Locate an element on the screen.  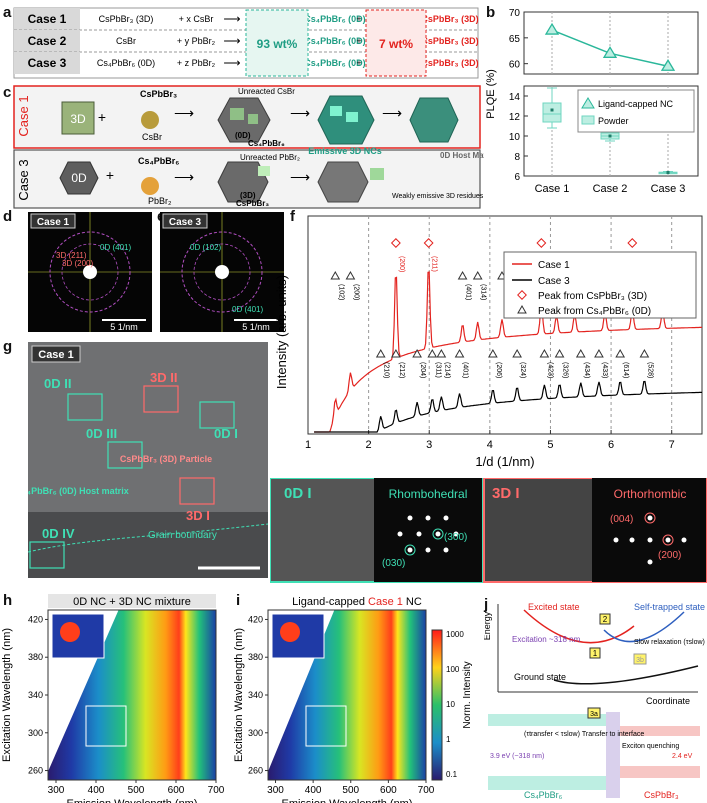
pct-0d-box is located at coordinates (277, 43).